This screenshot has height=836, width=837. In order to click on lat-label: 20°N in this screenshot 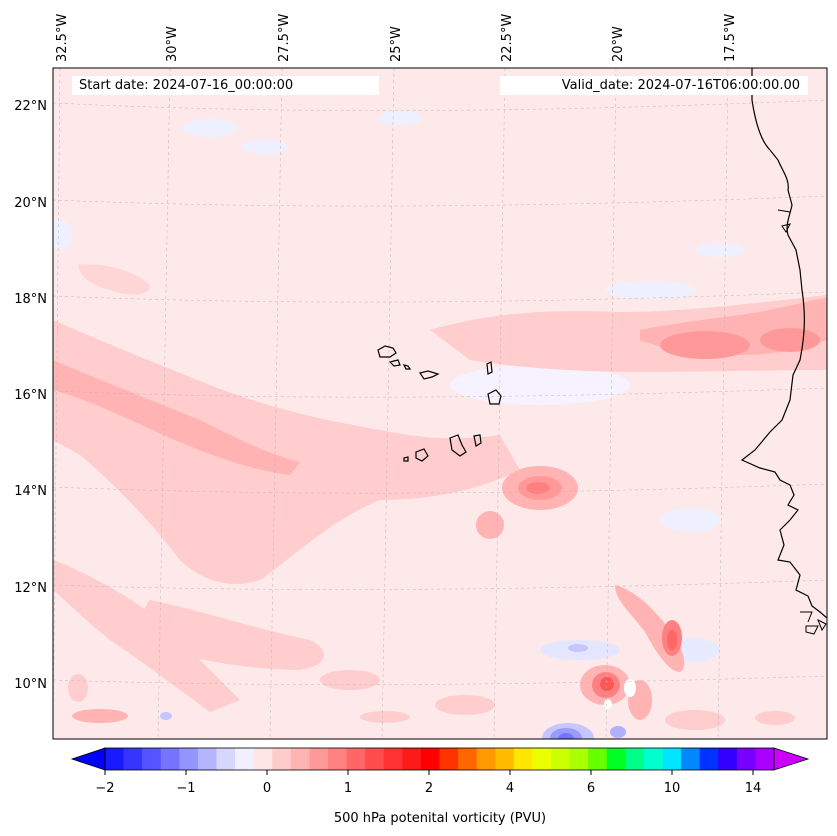, I will do `click(30, 203)`.